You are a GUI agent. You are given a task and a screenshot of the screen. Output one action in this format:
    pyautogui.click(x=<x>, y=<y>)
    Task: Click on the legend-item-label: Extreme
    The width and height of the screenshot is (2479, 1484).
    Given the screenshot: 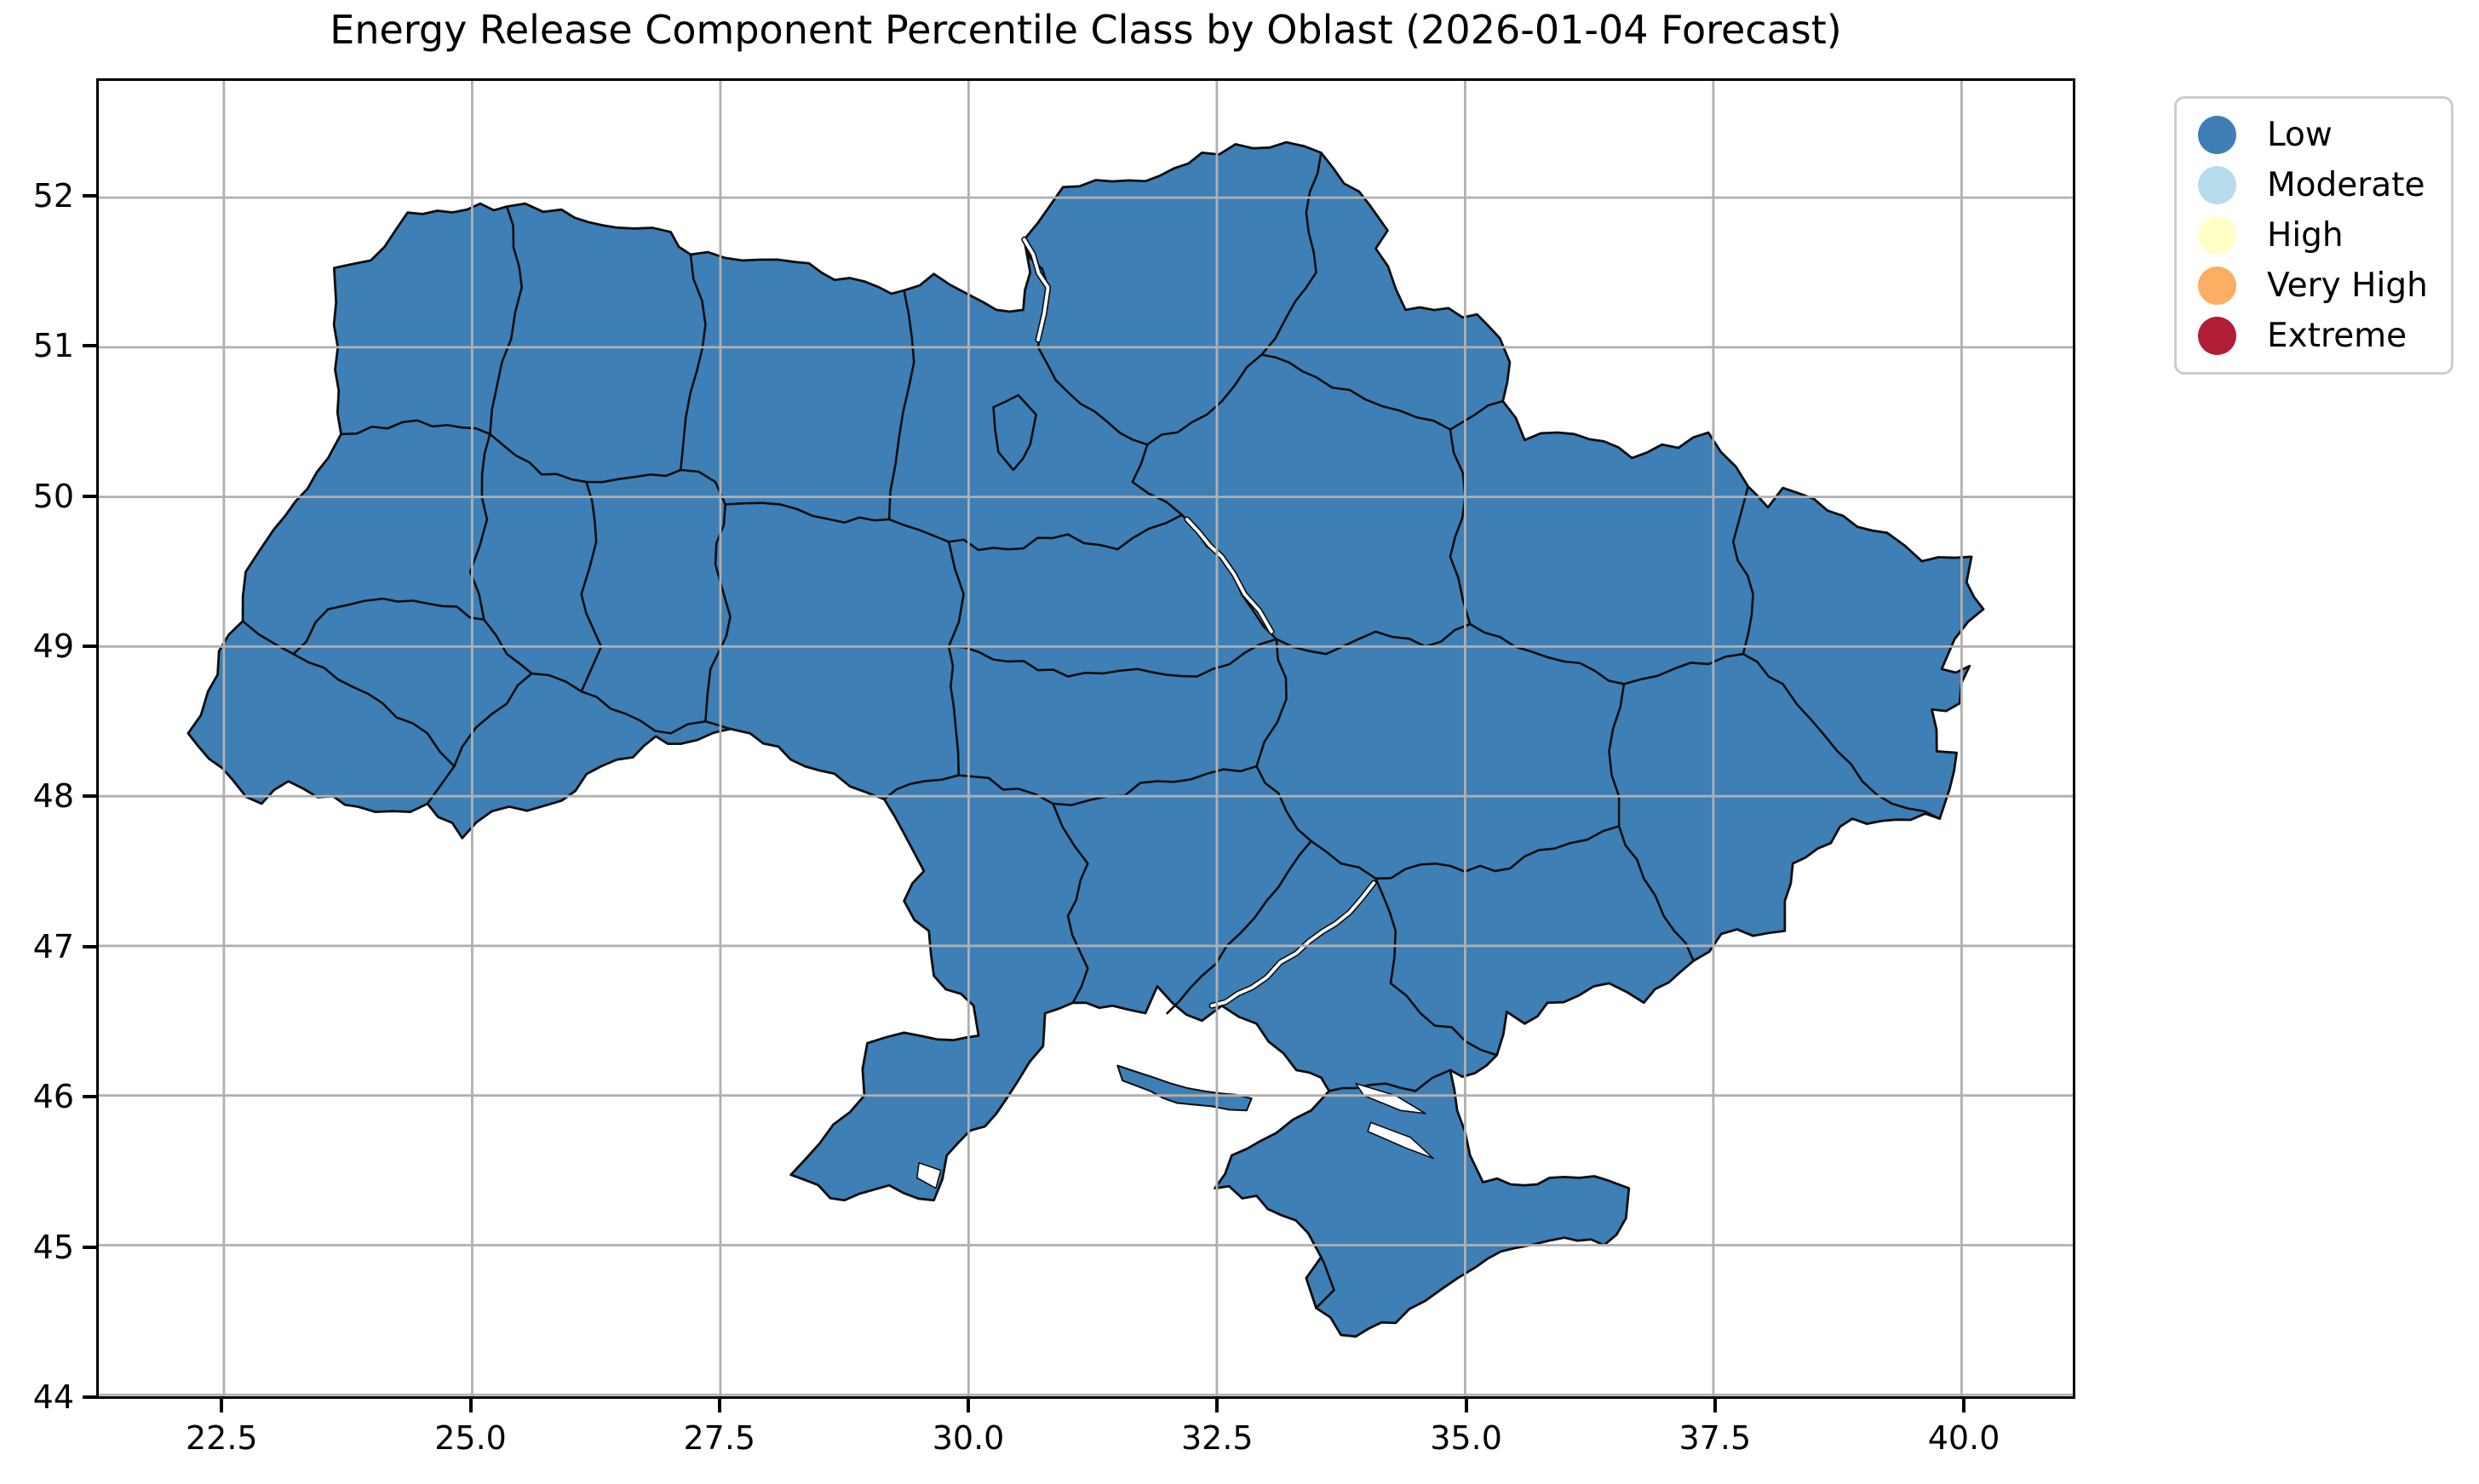 What is the action you would take?
    pyautogui.click(x=2337, y=336)
    